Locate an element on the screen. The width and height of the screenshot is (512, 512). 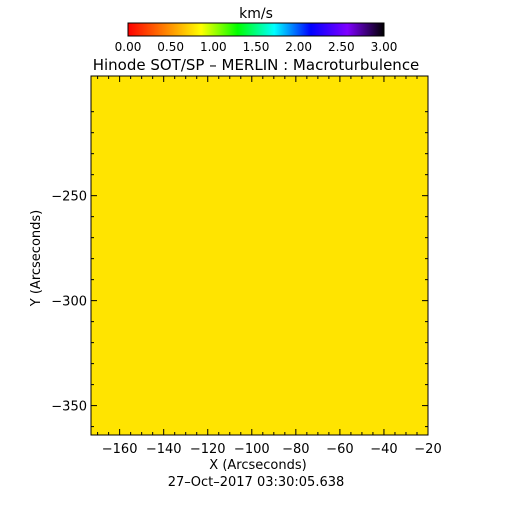
x-tick-label: −40 is located at coordinates (383, 449).